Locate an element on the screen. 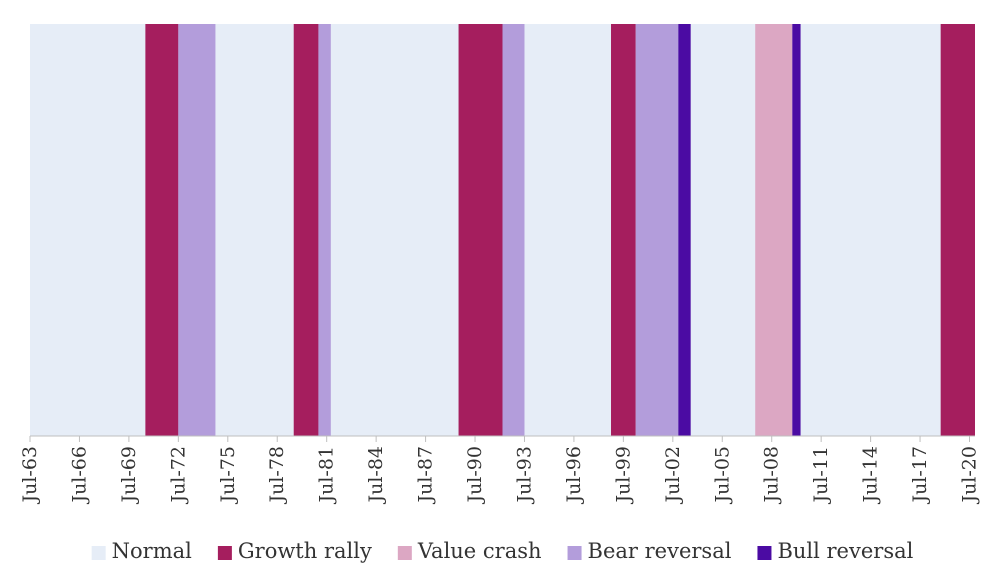 This screenshot has width=1005, height=582. legend-label: Growth rally is located at coordinates (305, 551).